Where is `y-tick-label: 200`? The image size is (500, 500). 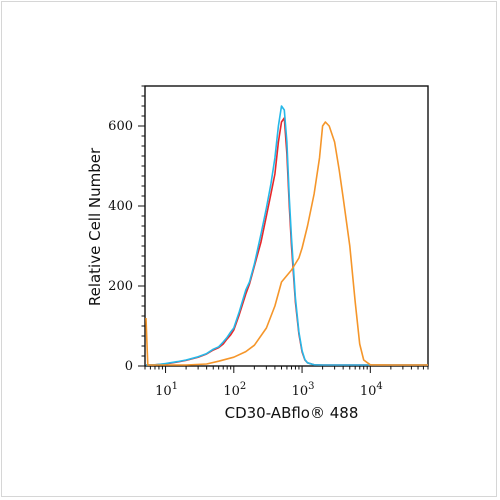 y-tick-label: 200 is located at coordinates (120, 286).